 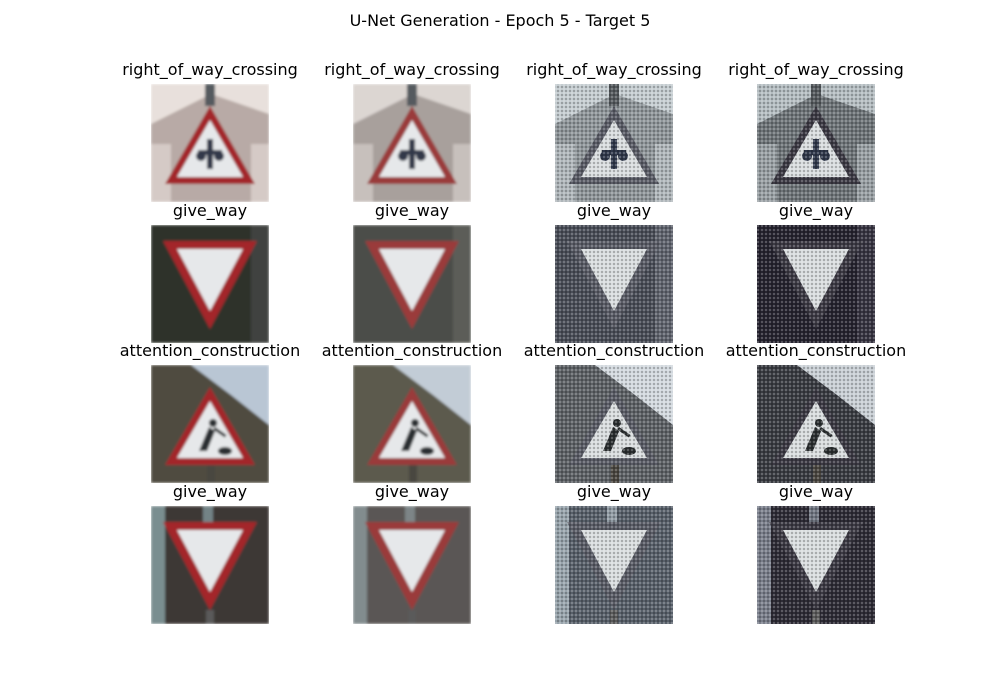 What do you see at coordinates (500, 20) in the screenshot?
I see `figure-title: U-Net Generation - Epoch 5 - Target 5` at bounding box center [500, 20].